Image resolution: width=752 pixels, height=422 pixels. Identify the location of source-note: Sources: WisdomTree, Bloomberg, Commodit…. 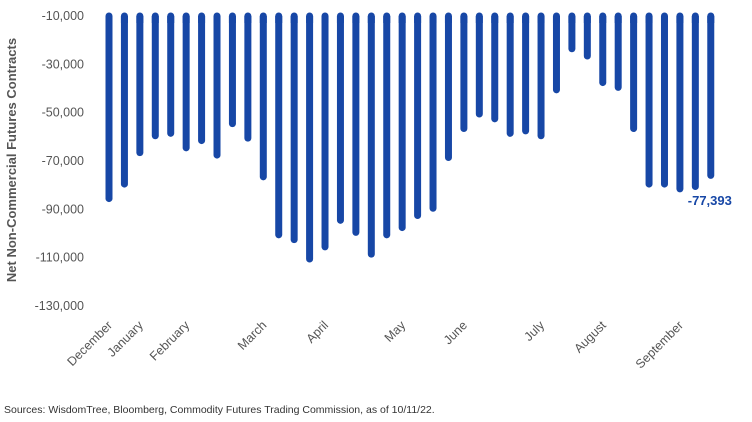
(219, 410).